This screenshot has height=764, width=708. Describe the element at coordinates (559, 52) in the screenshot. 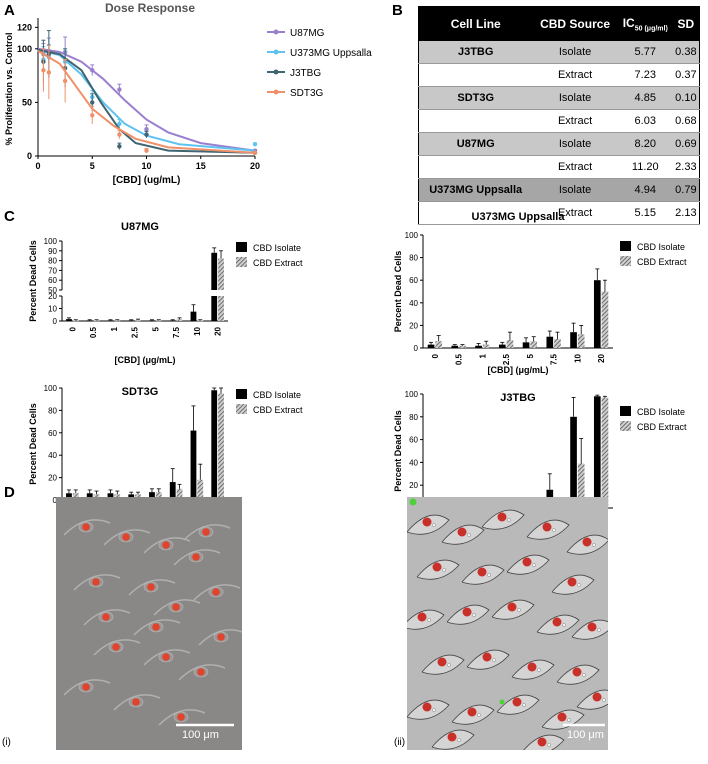

I see `ic50-row: J3TBG Isolate 5.77 0.38` at that location.